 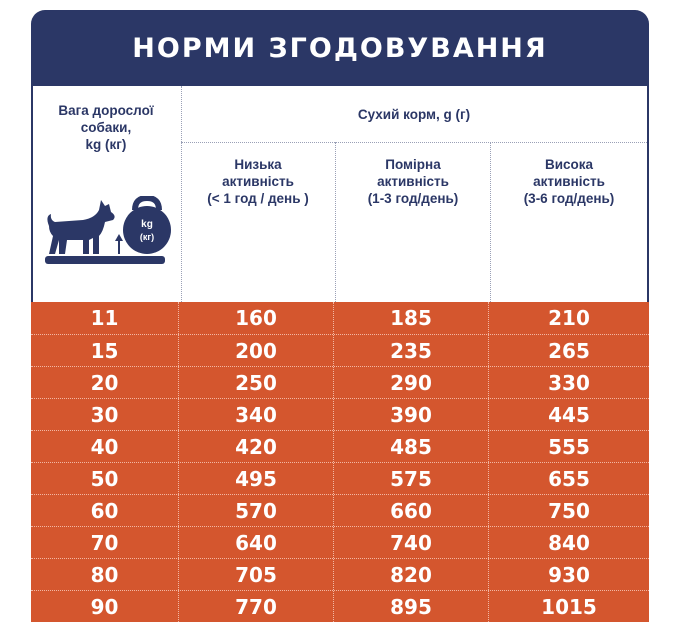 What do you see at coordinates (569, 606) in the screenshot?
I see `high-activity-cell: 1015` at bounding box center [569, 606].